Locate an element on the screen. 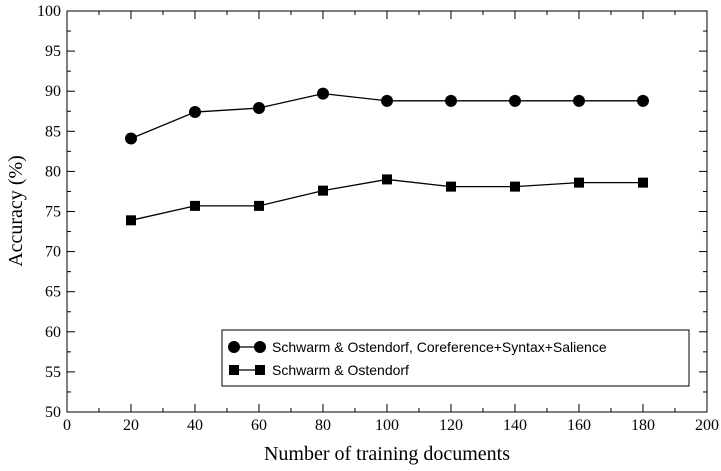 This screenshot has height=471, width=721. y-tick-label: 80 is located at coordinates (53, 171).